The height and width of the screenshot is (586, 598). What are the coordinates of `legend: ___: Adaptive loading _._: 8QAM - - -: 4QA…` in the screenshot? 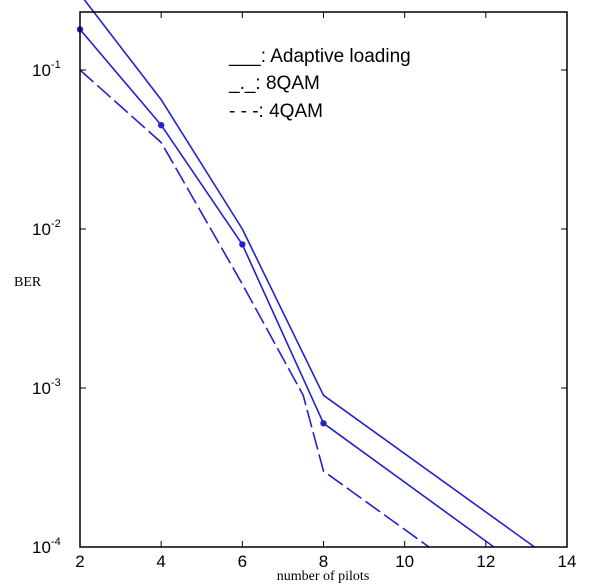 It's located at (319, 84).